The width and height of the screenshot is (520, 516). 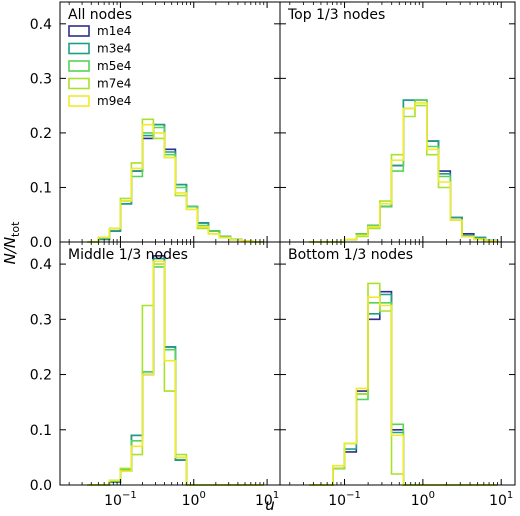 What do you see at coordinates (114, 101) in the screenshot?
I see `legend-label-m9e4: m9e4` at bounding box center [114, 101].